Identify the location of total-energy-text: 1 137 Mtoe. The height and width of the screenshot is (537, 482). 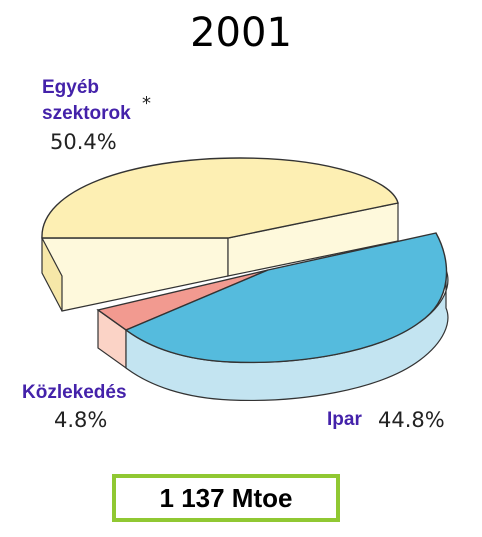
(226, 497).